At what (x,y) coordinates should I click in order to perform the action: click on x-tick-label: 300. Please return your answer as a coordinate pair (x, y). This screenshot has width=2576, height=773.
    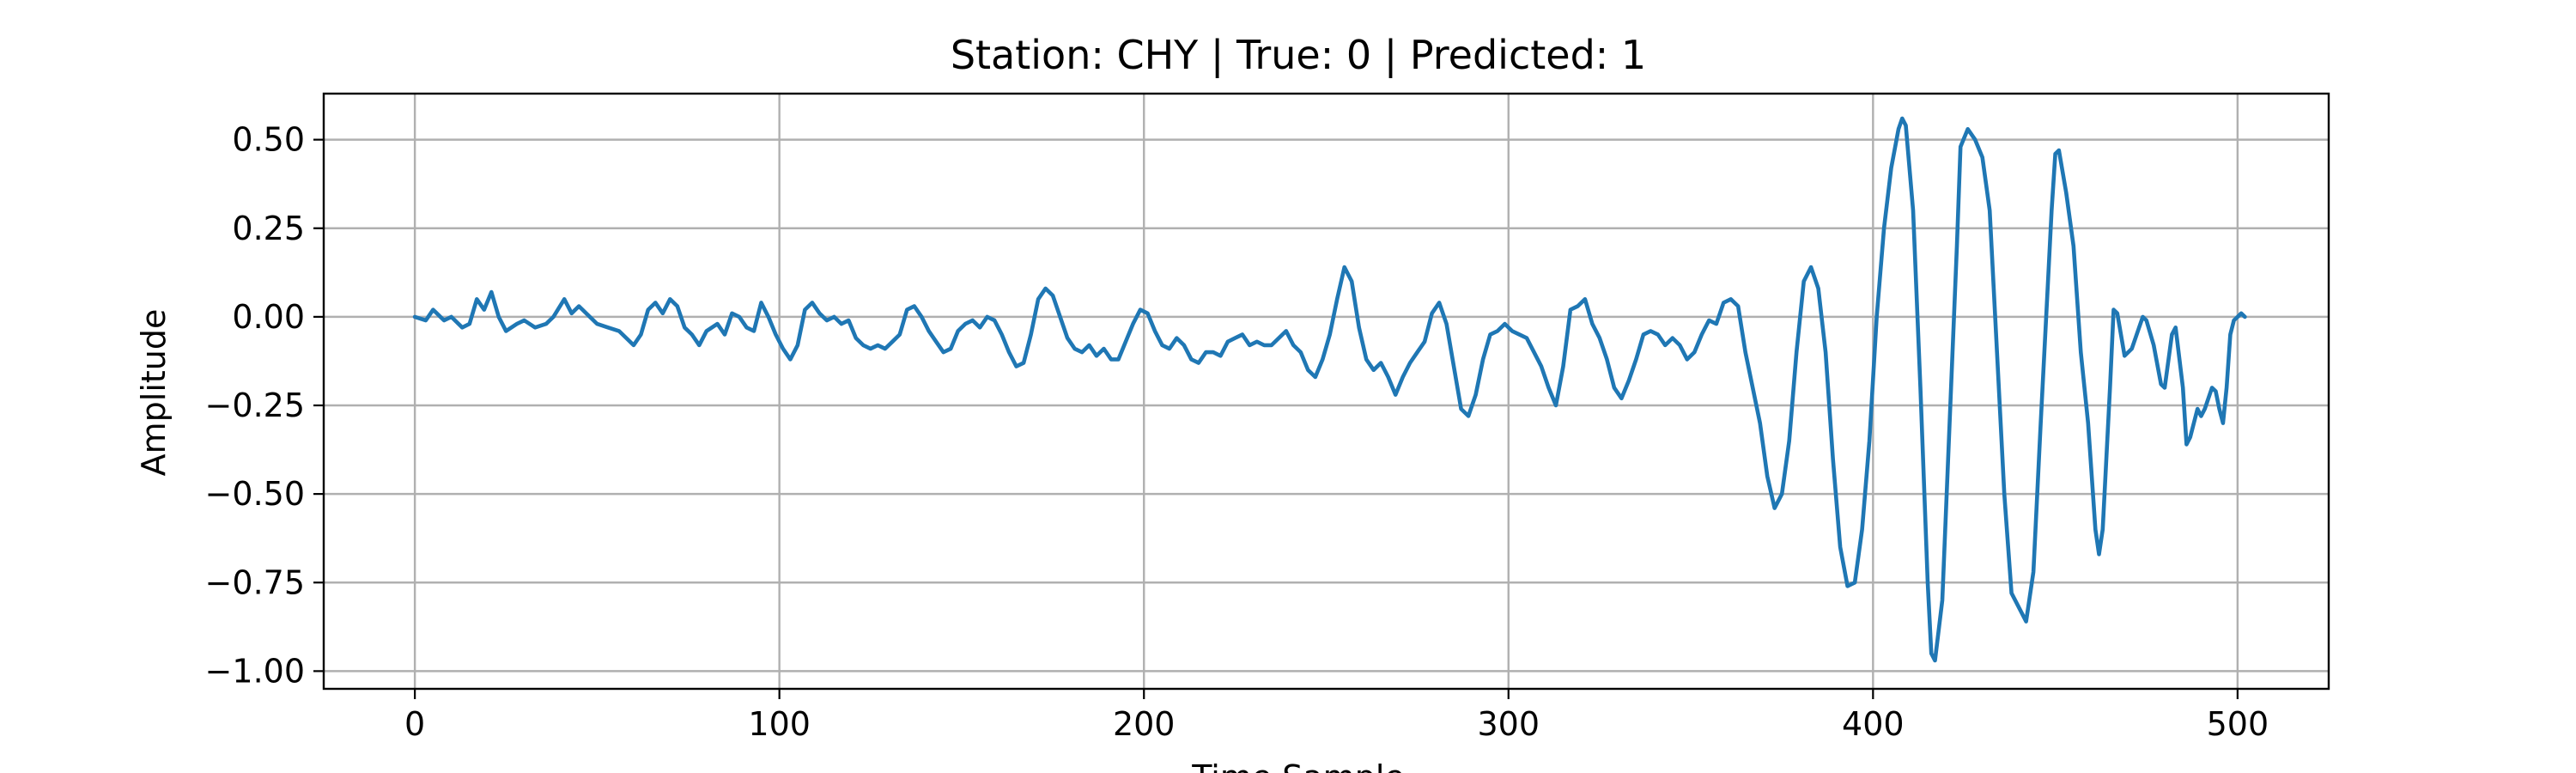
    Looking at the image, I should click on (1509, 724).